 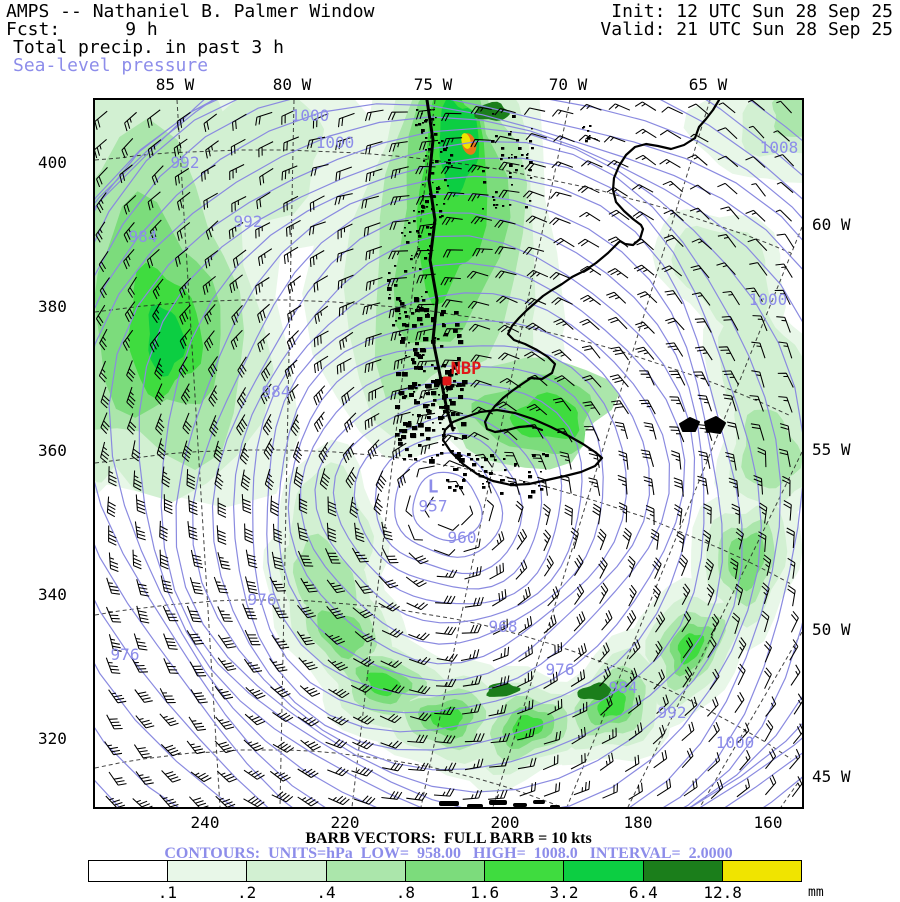 I want to click on axis-label: 70 W, so click(x=568, y=84).